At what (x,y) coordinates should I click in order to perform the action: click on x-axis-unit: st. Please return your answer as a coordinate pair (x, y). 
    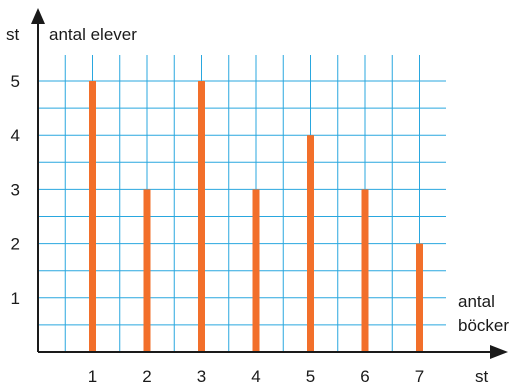
    Looking at the image, I should click on (482, 375).